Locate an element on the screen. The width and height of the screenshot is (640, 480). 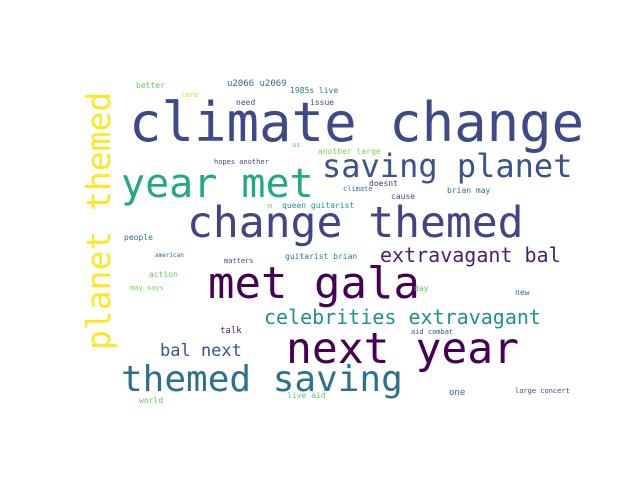
cloud-word: new is located at coordinates (522, 292).